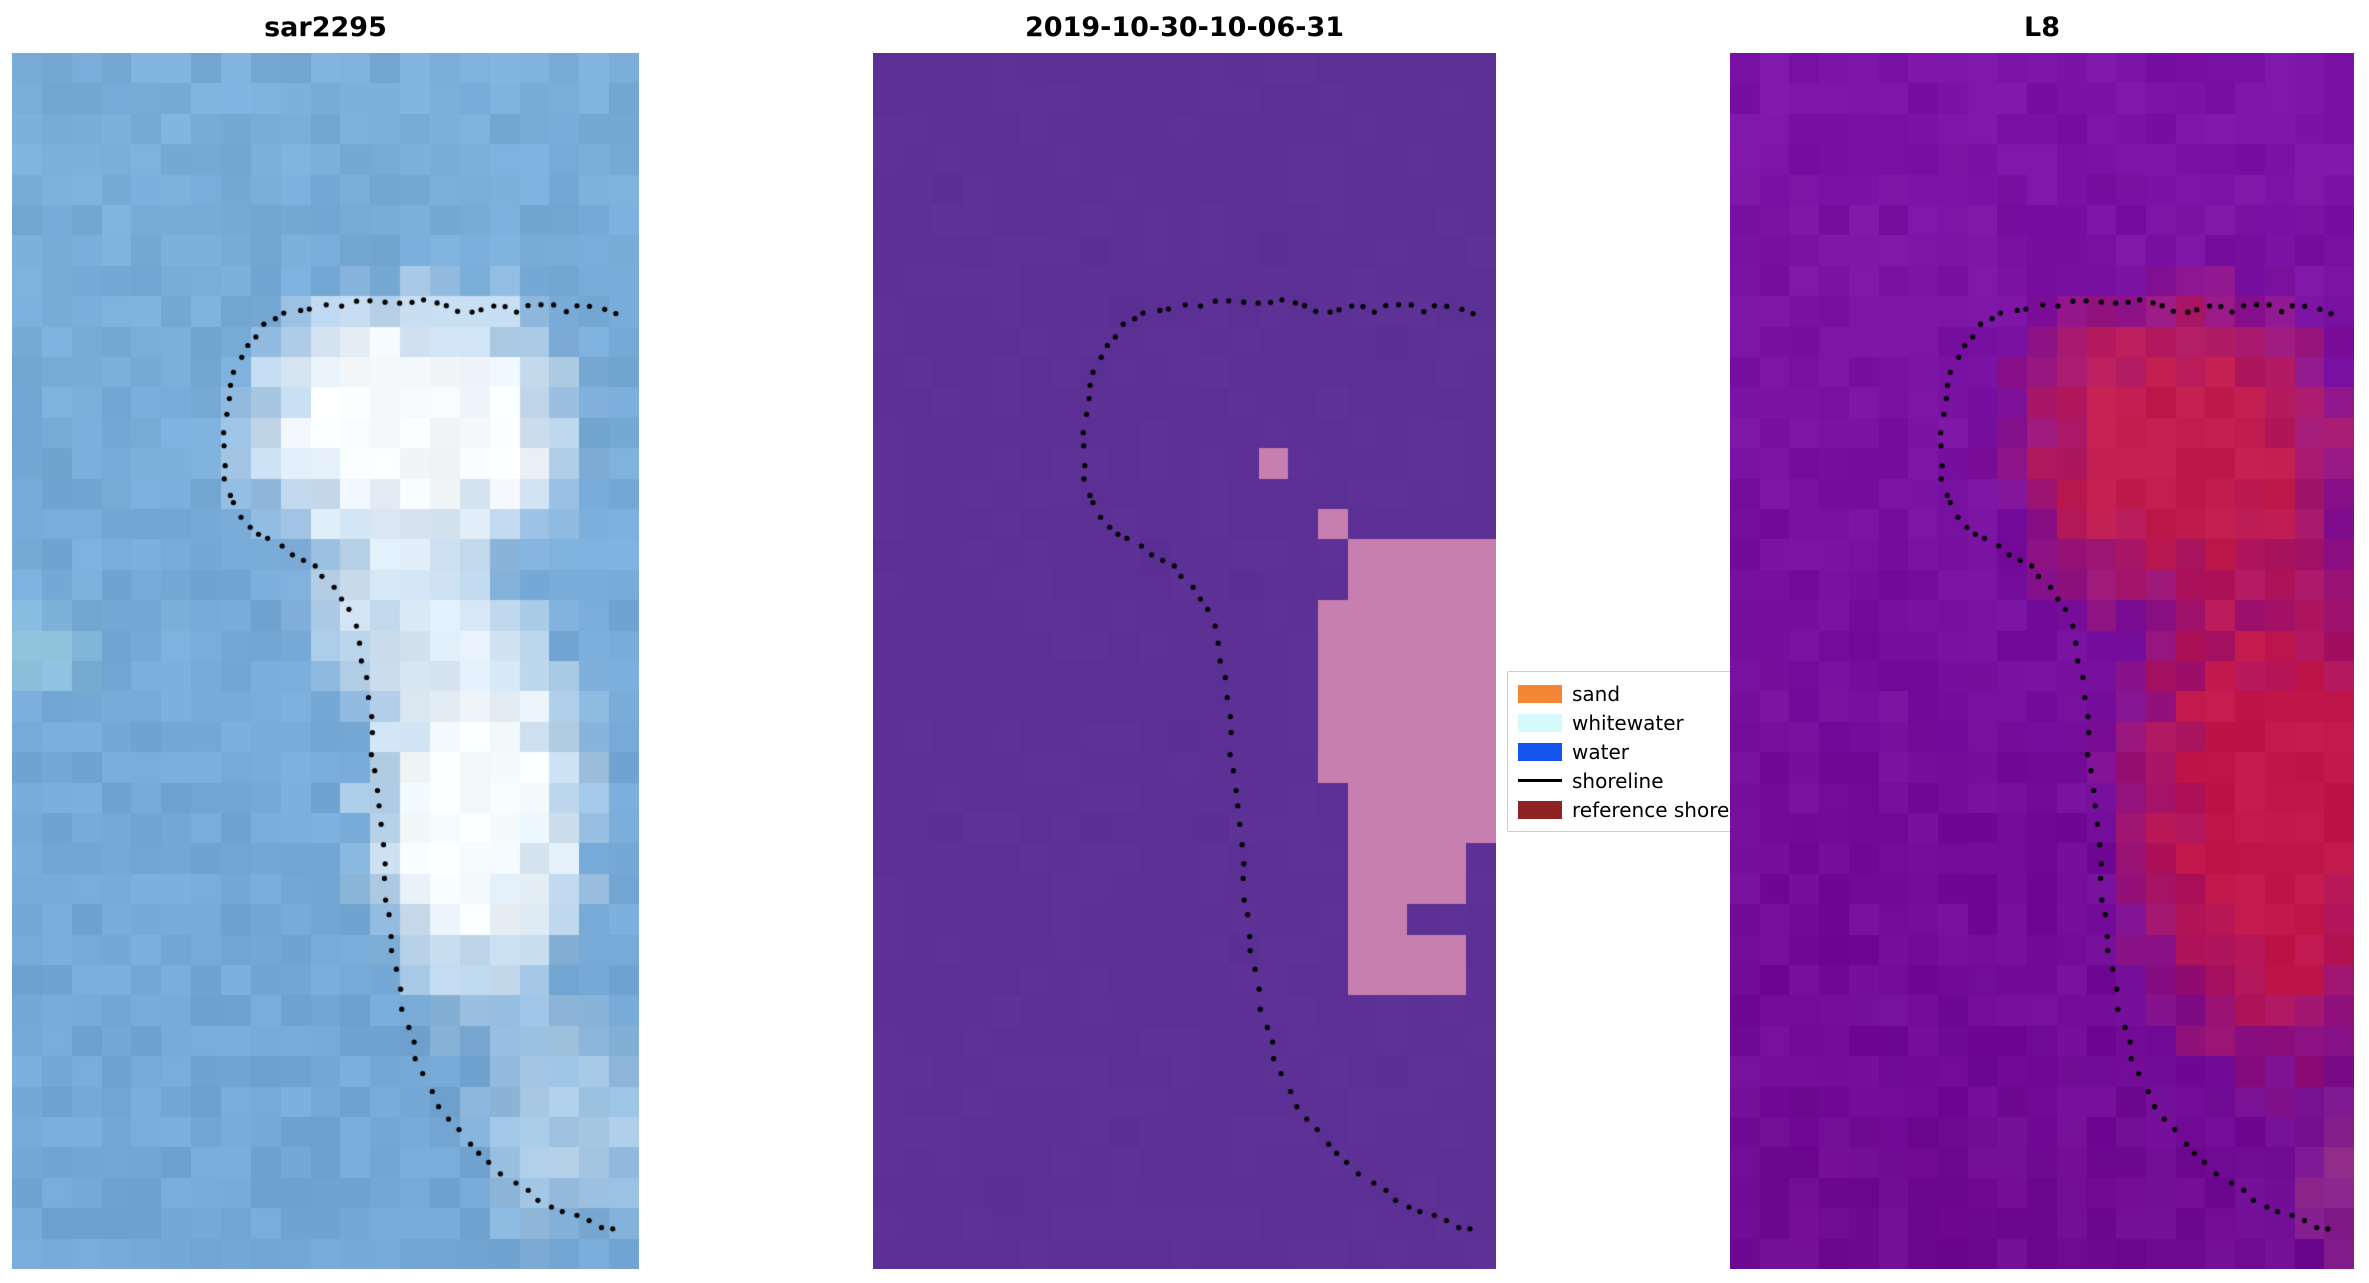  Describe the element at coordinates (1628, 722) in the screenshot. I see `legend-label-whitewater: whitewater` at that location.